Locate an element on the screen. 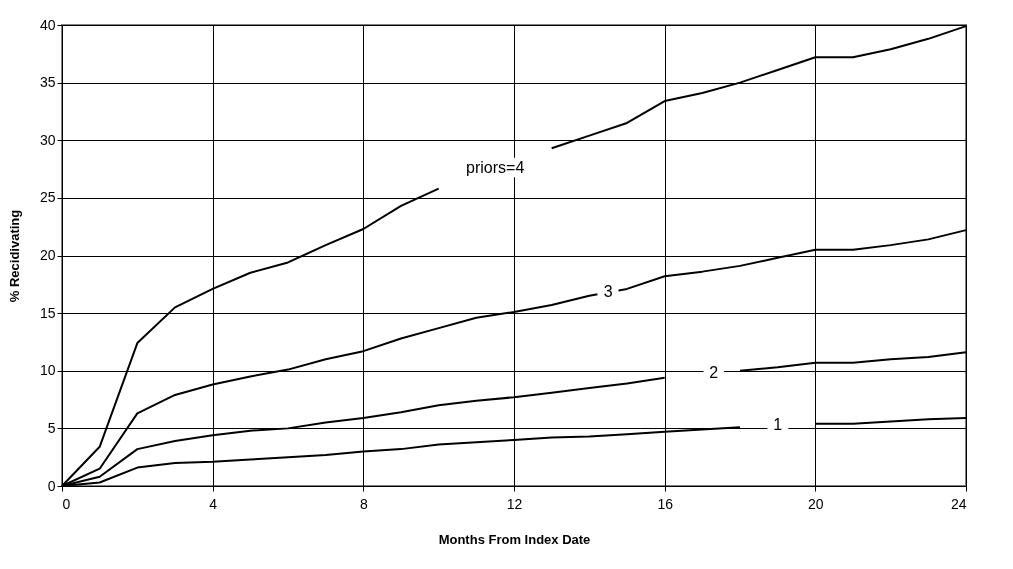 The width and height of the screenshot is (1013, 569). x-tick-label: 4 is located at coordinates (213, 503).